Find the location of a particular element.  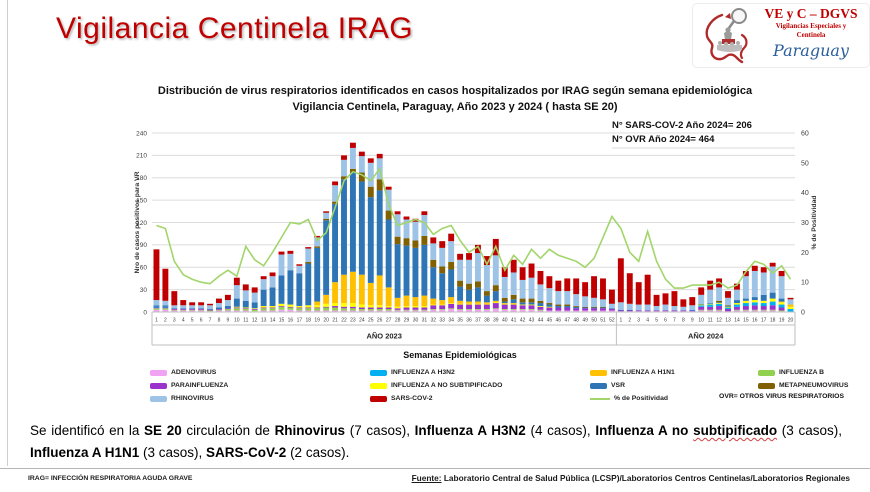

svg-text: 120 is located at coordinates (141, 223).